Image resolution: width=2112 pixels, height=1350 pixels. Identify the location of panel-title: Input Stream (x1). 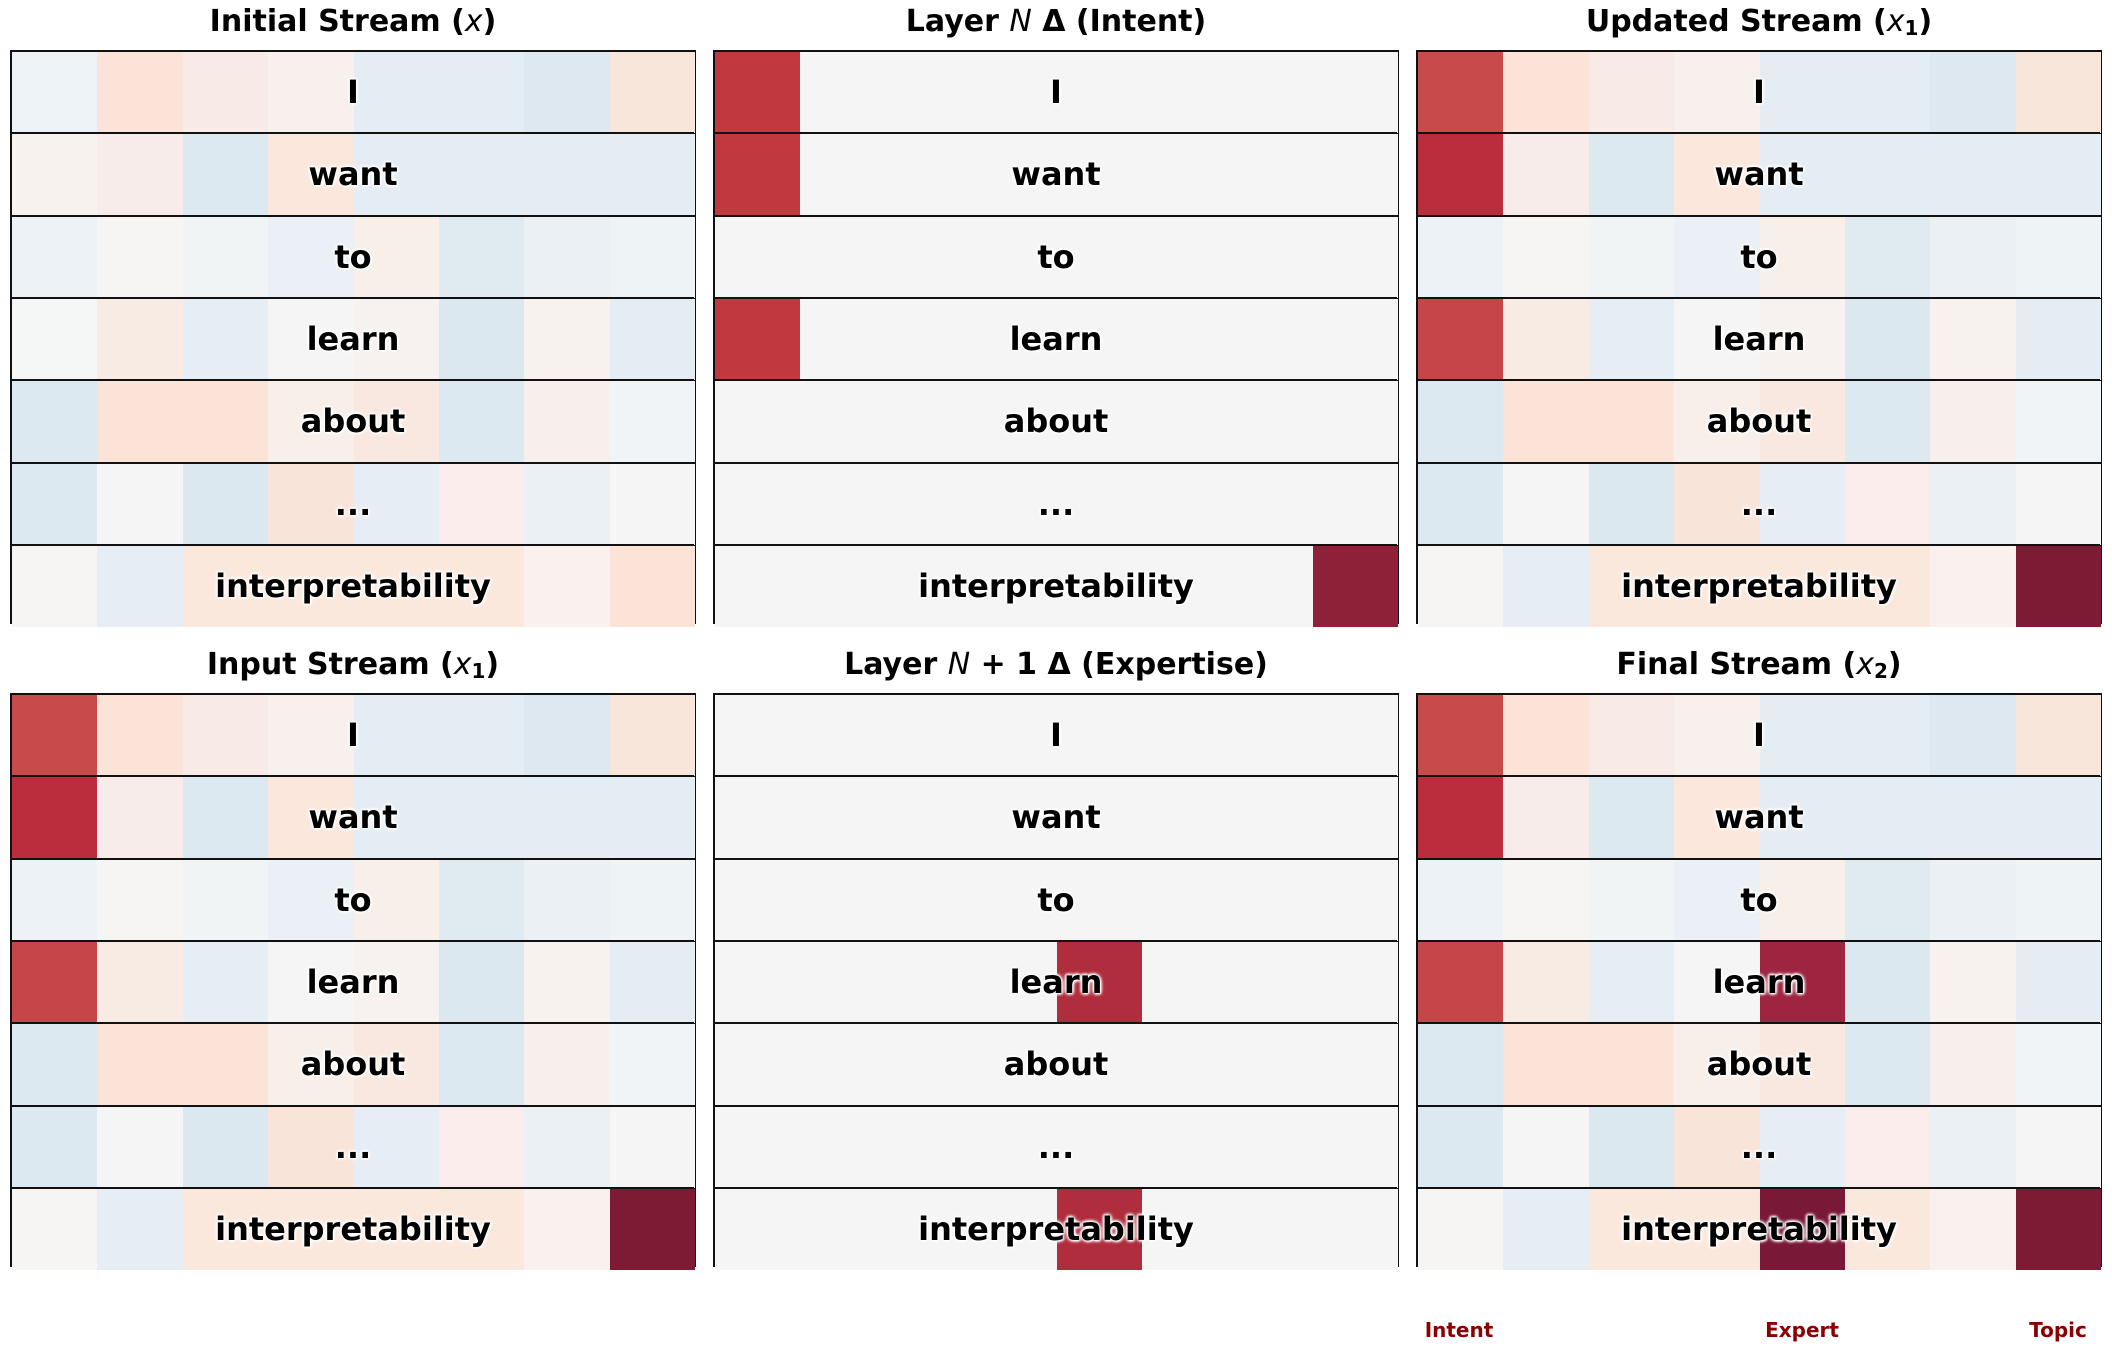
(353, 665).